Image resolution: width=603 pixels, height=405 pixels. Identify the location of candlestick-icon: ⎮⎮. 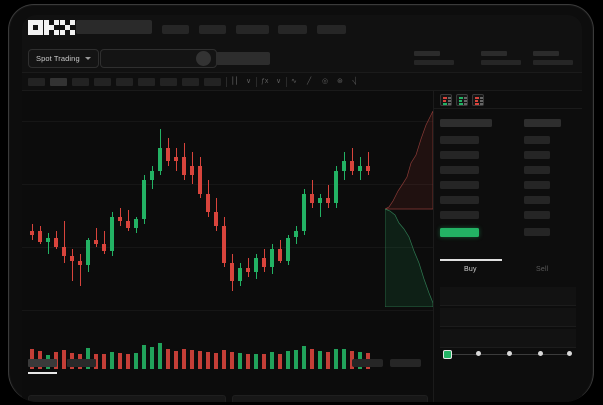
(235, 81).